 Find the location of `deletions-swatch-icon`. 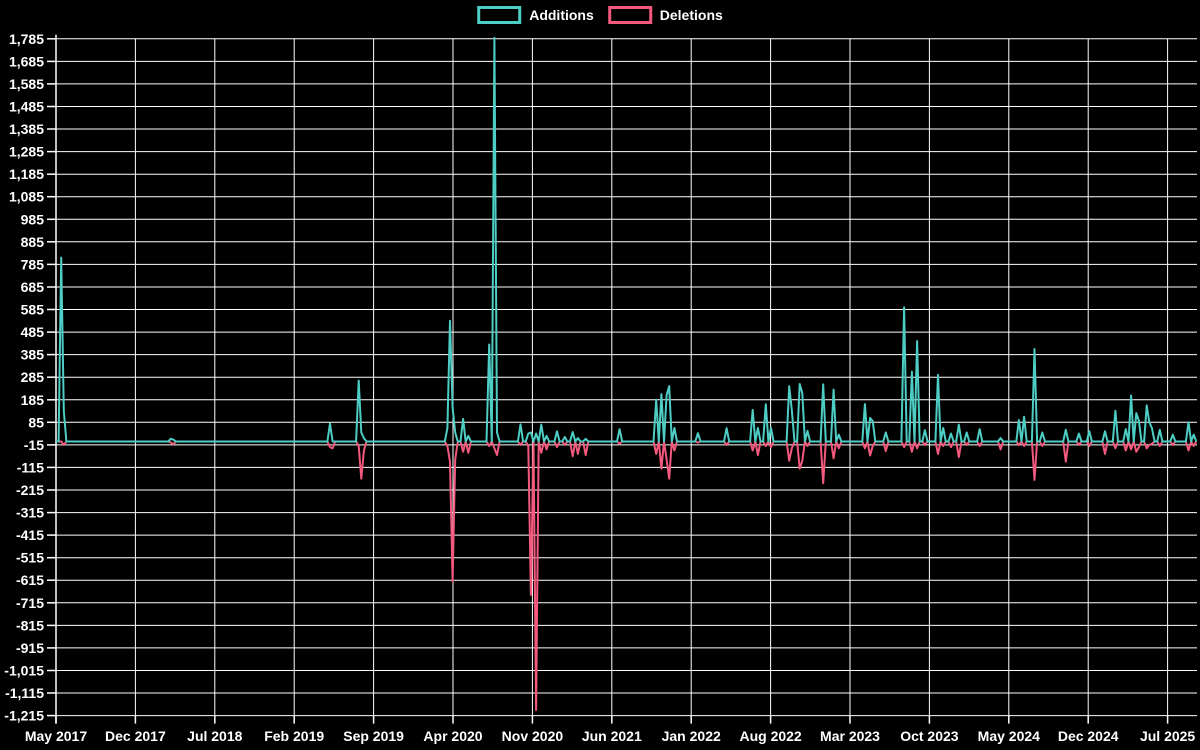

deletions-swatch-icon is located at coordinates (629, 15).